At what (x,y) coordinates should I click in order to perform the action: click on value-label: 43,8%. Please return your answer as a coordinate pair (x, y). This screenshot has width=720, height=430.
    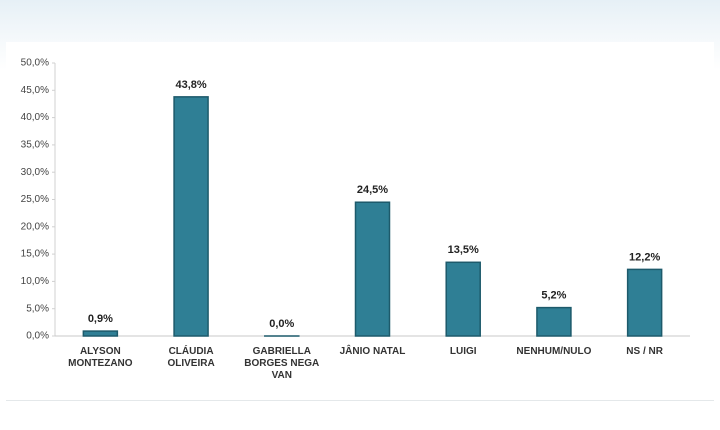
    Looking at the image, I should click on (190, 85).